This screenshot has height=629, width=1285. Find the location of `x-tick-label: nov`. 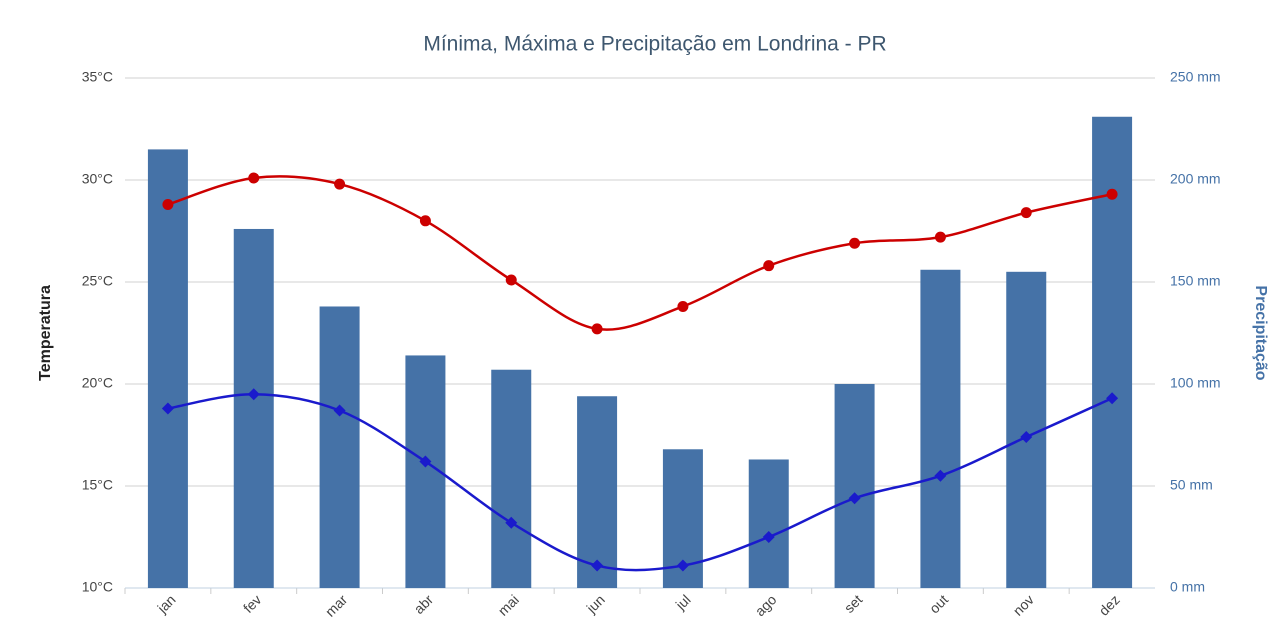

x-tick-label: nov is located at coordinates (1023, 604).